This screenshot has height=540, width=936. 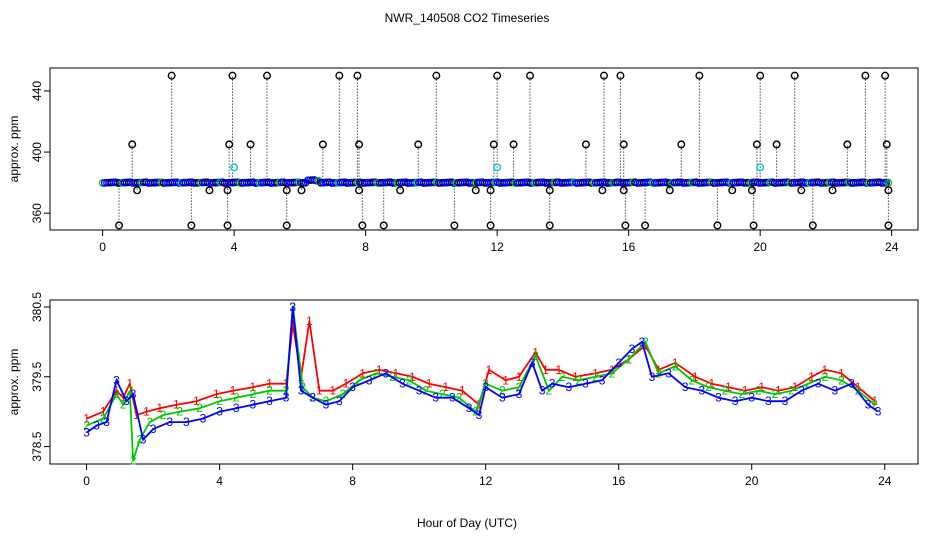 I want to click on x-tick-label: 16, so click(x=619, y=481).